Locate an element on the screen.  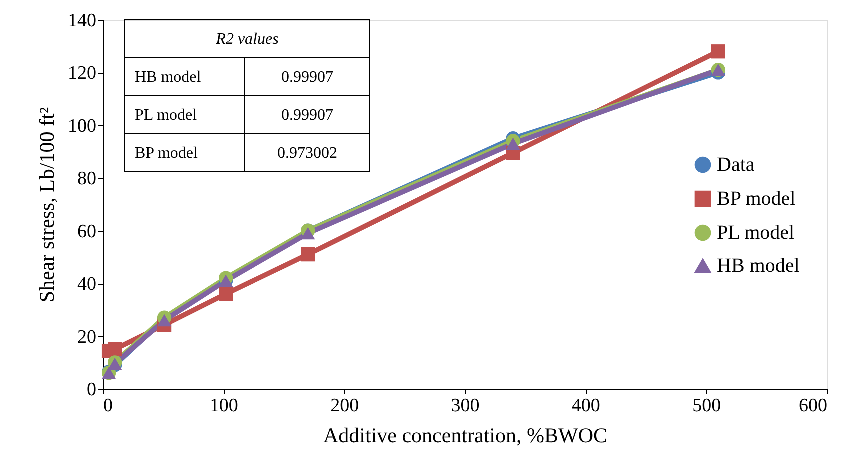
legend-label: Data is located at coordinates (736, 165).